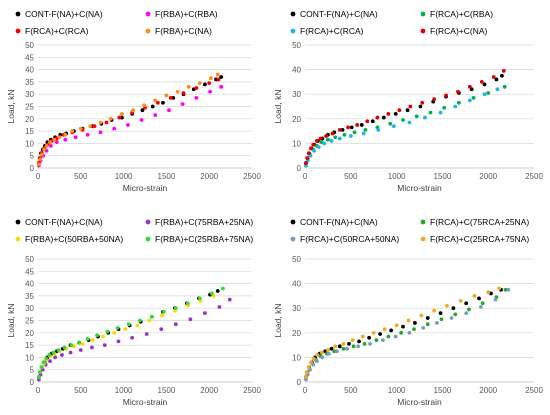 This screenshot has height=415, width=550. What do you see at coordinates (252, 176) in the screenshot?
I see `x-tick-label: 2500` at bounding box center [252, 176].